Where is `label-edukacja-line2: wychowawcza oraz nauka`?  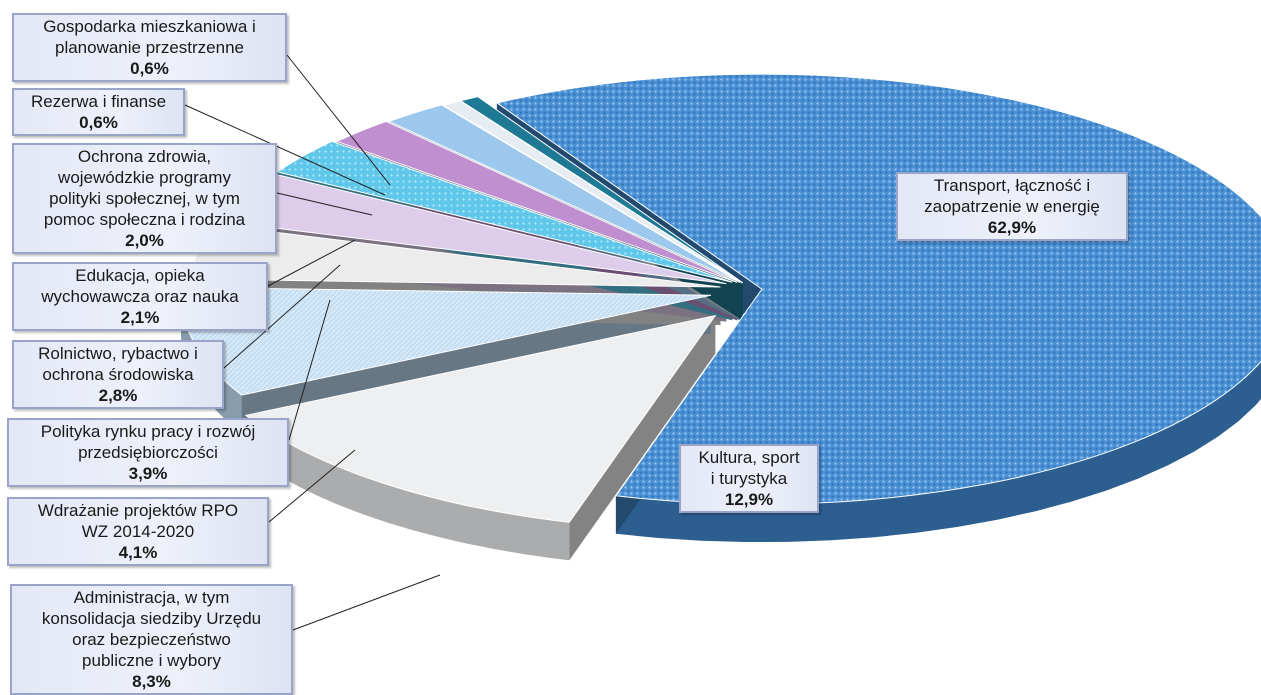
label-edukacja-line2: wychowawcza oraz nauka is located at coordinates (140, 296).